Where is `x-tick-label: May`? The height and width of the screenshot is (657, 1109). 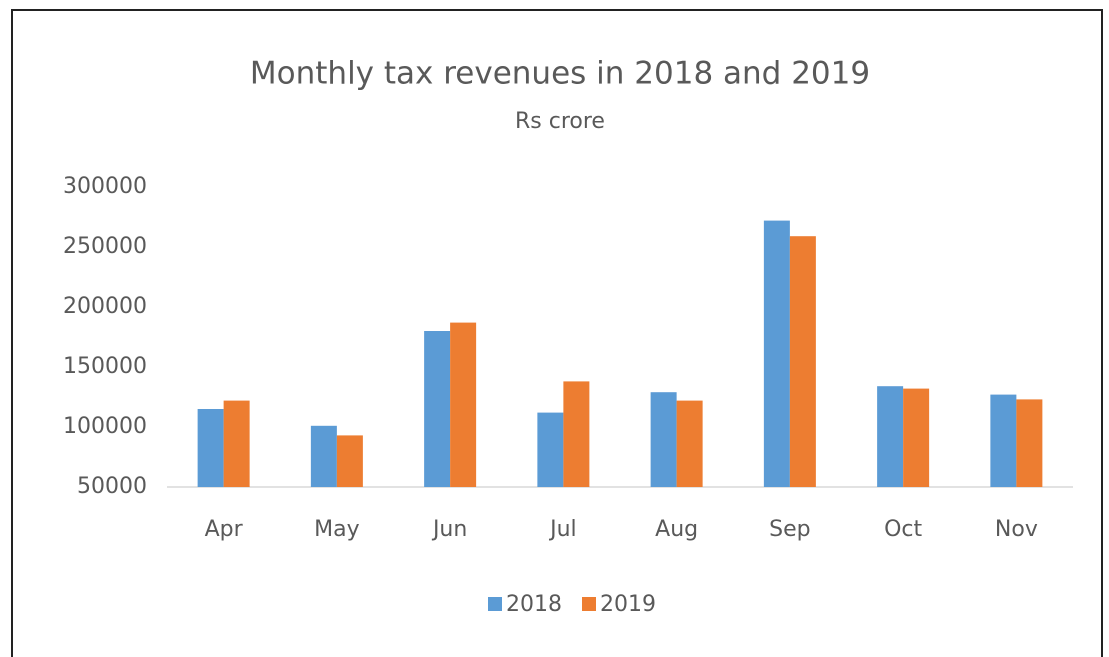
x-tick-label: May is located at coordinates (336, 529).